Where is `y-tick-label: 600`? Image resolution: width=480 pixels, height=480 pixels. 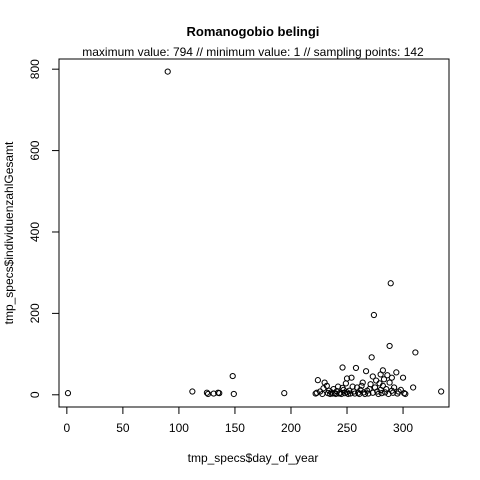
y-tick-label: 600 is located at coordinates (35, 150).